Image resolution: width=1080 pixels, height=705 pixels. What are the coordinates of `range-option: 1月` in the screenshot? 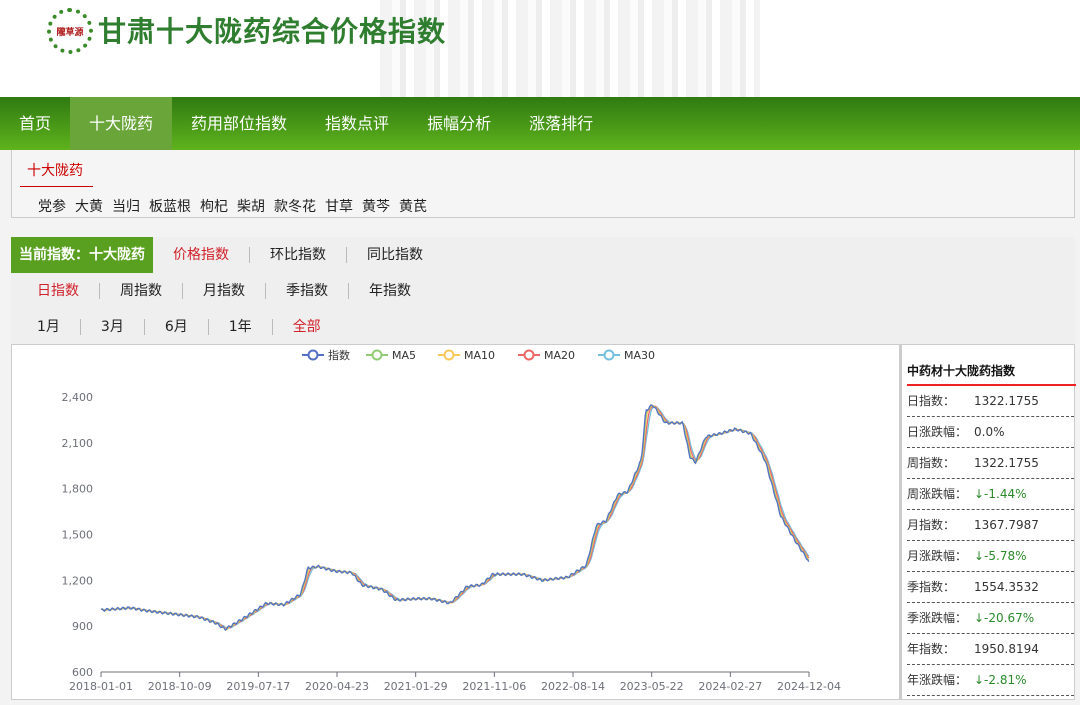 It's located at (49, 326).